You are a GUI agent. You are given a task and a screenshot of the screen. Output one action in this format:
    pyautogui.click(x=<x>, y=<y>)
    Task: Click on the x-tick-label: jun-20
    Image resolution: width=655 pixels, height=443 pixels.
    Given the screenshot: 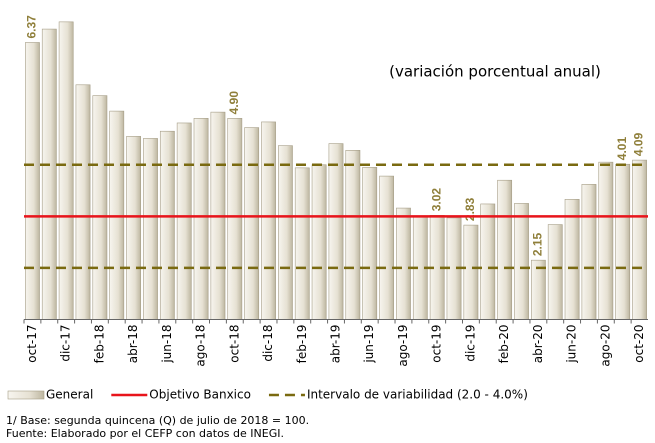 What is the action you would take?
    pyautogui.click(x=572, y=344)
    